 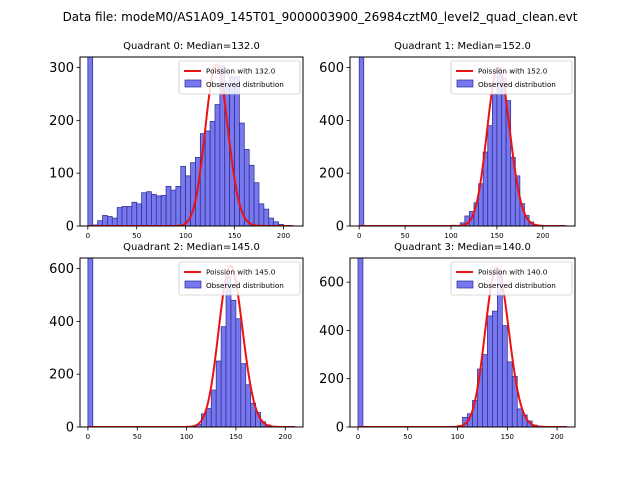 I want to click on legend: Poission with 132.0 Observed distribution, so click(x=239, y=77).